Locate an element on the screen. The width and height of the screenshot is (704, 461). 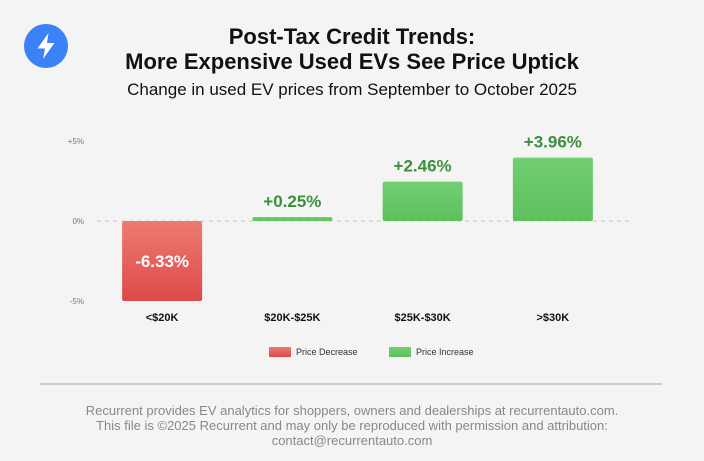
data-label-0: -6.33% is located at coordinates (162, 261).